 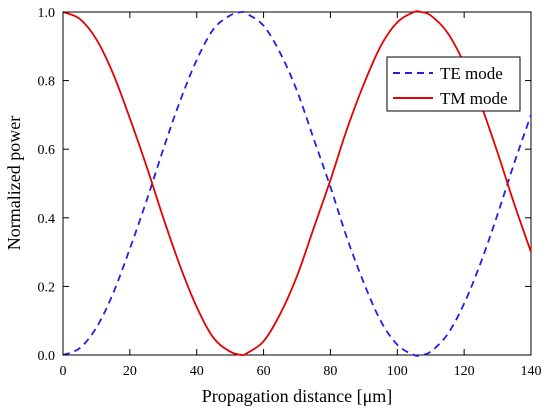 I want to click on x-tick-label: 100, so click(x=397, y=371).